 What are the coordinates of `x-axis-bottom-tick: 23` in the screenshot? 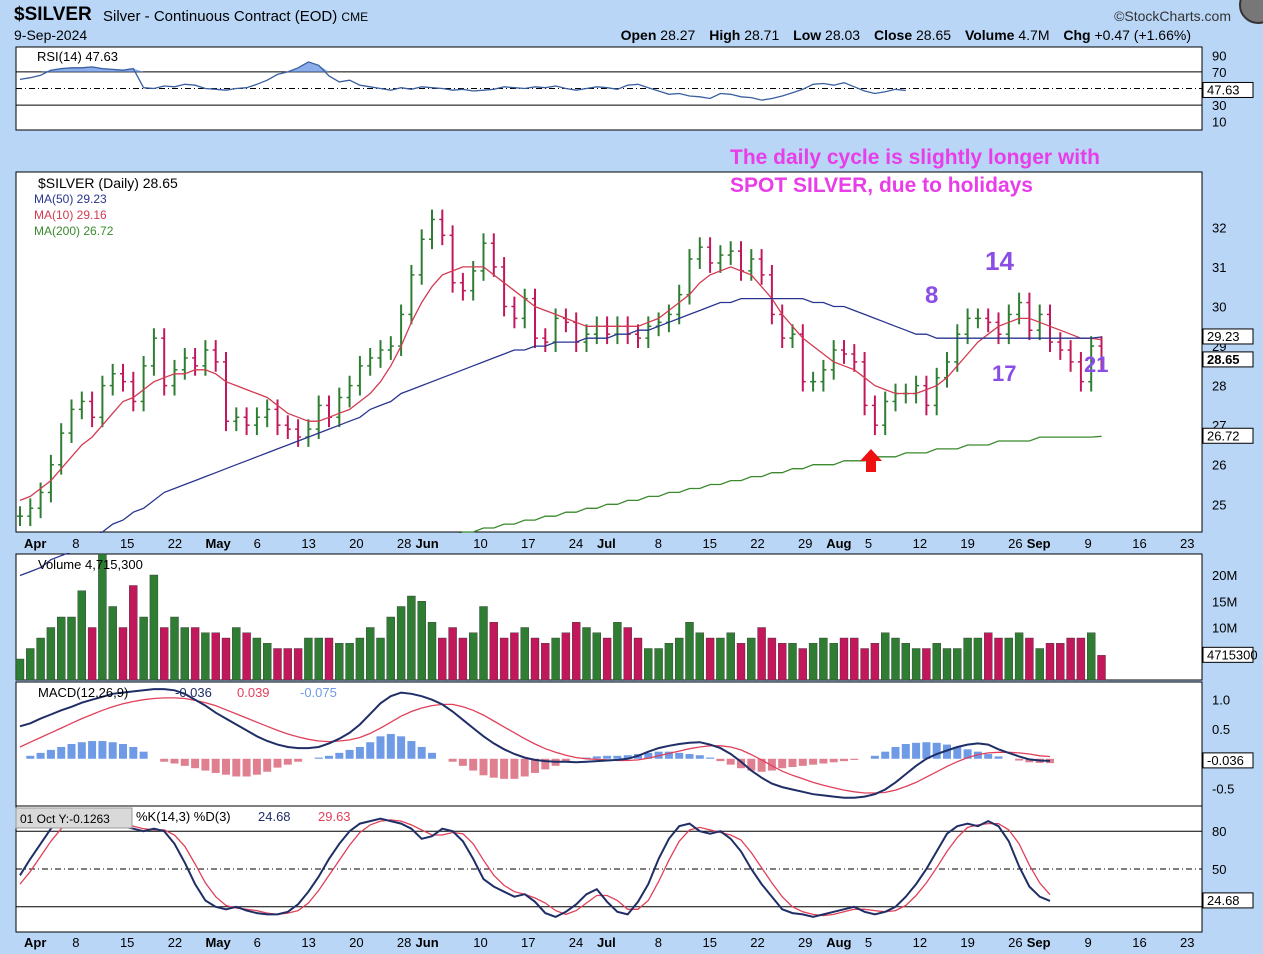 It's located at (1187, 942).